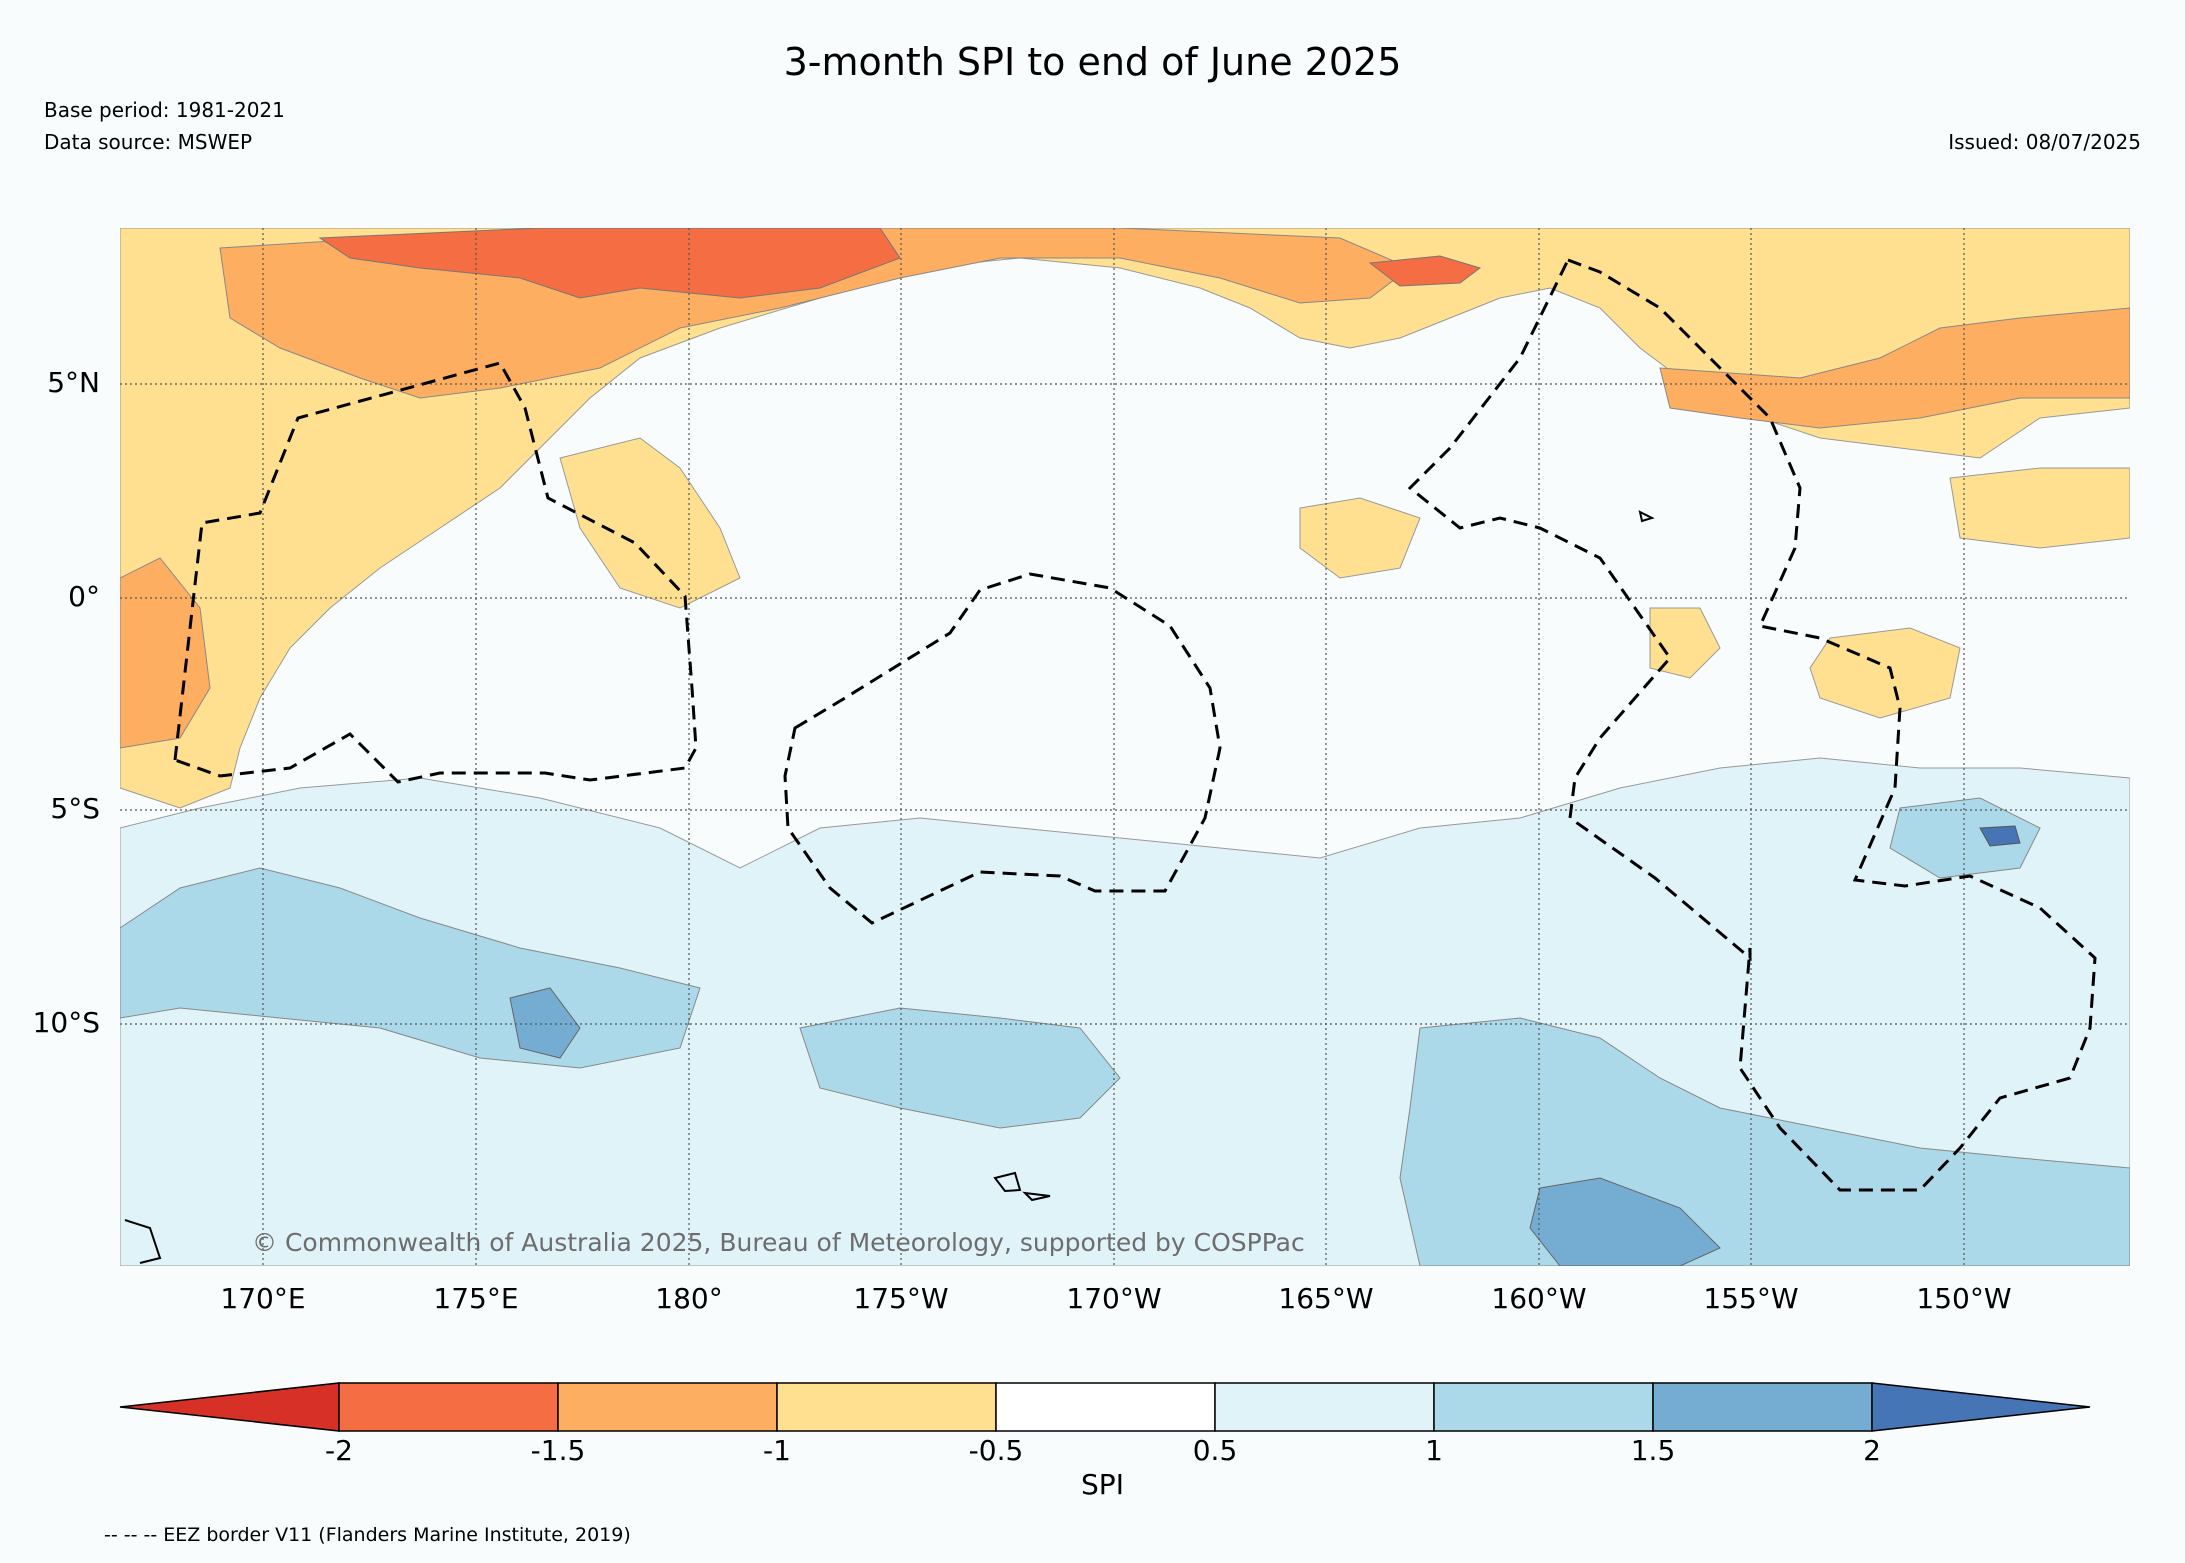 The image size is (2185, 1563). Describe the element at coordinates (996, 1450) in the screenshot. I see `colorbar-tick-label: -0.5` at that location.